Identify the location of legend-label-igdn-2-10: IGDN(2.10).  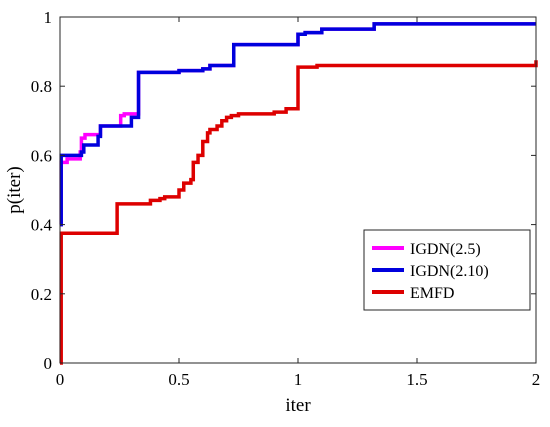
(449, 271).